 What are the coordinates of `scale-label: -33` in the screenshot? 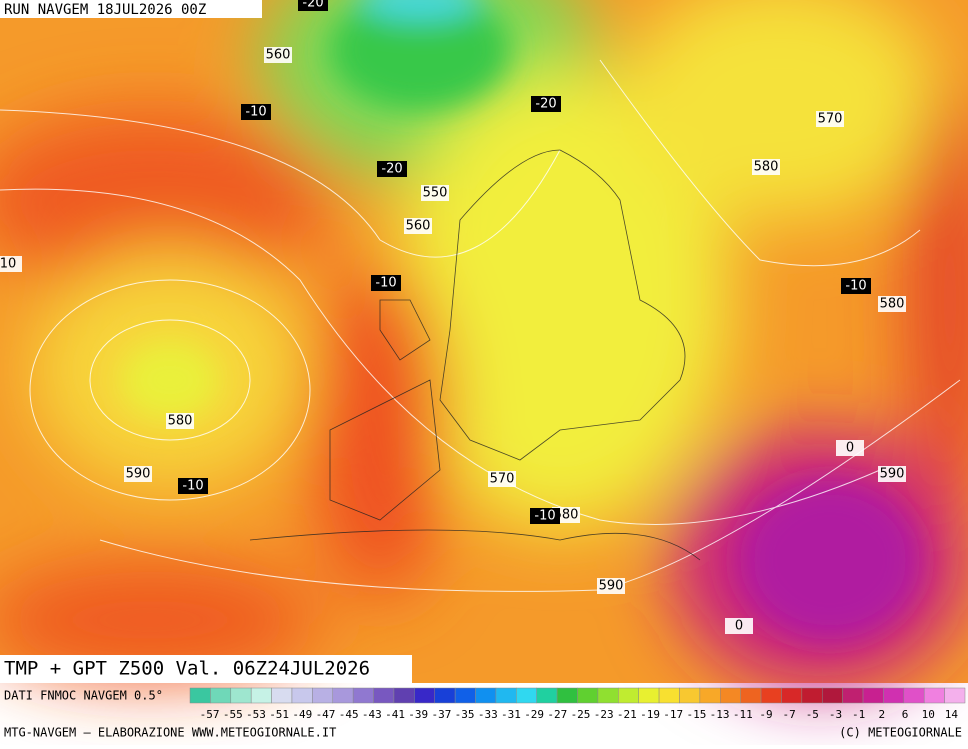 It's located at (488, 714).